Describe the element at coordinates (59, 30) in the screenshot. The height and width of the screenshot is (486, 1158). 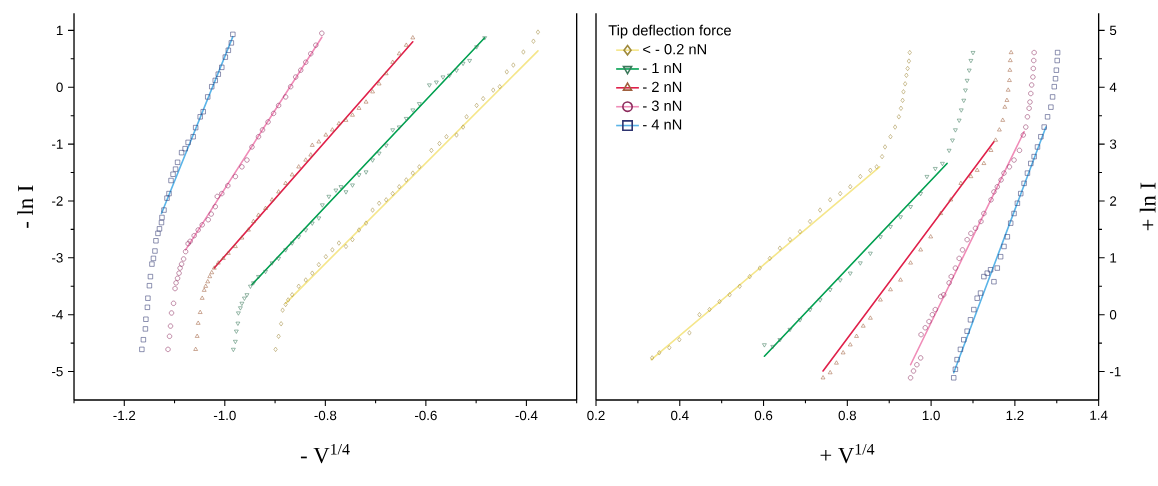
I see `y-tick-label: 1` at that location.